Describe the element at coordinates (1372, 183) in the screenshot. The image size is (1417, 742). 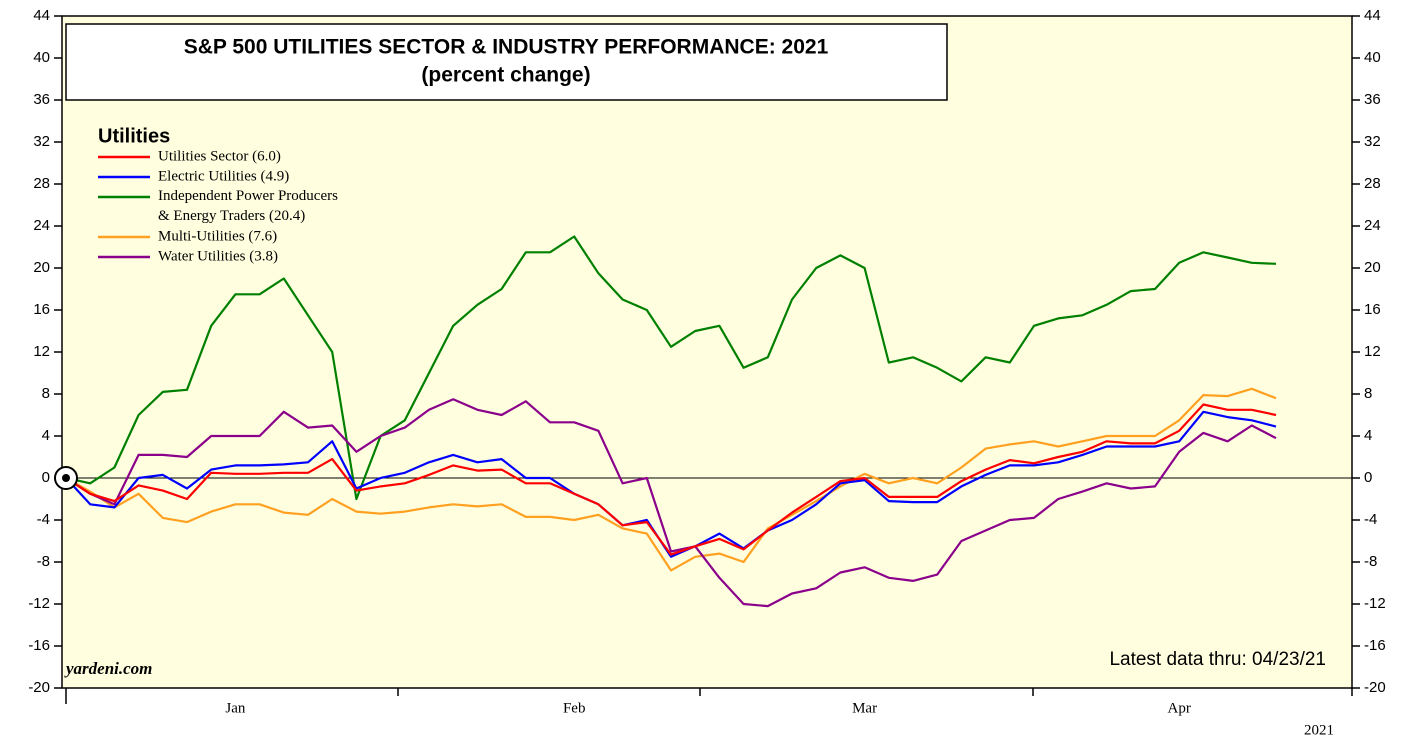
I see `y2-tick-label: 28` at that location.